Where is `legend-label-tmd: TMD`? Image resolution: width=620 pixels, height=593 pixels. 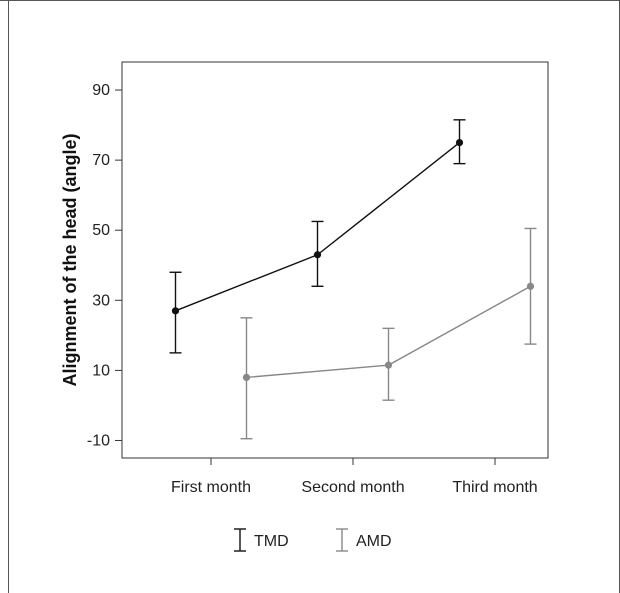 legend-label-tmd: TMD is located at coordinates (271, 541).